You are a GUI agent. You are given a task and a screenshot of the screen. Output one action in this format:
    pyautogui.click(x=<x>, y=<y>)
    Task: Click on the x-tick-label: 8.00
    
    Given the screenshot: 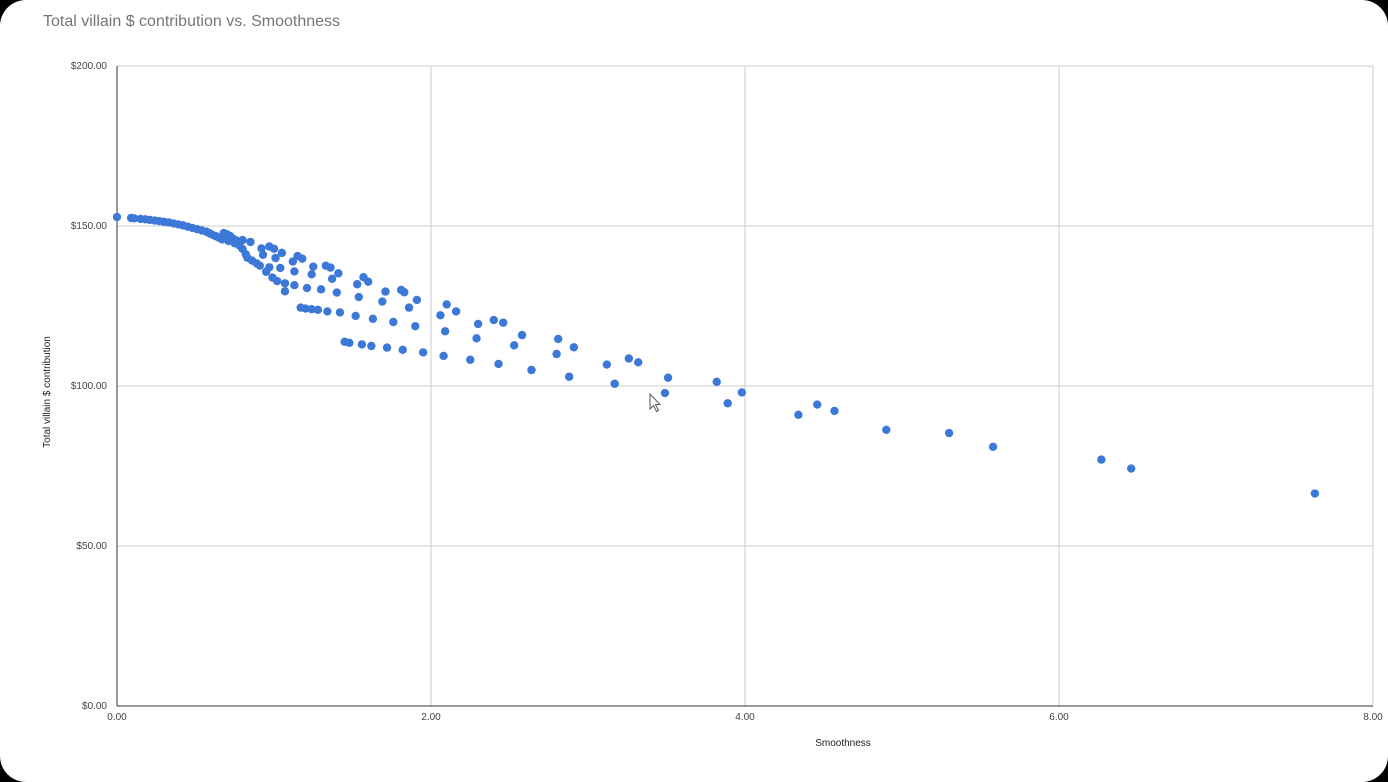 What is the action you would take?
    pyautogui.click(x=1373, y=717)
    